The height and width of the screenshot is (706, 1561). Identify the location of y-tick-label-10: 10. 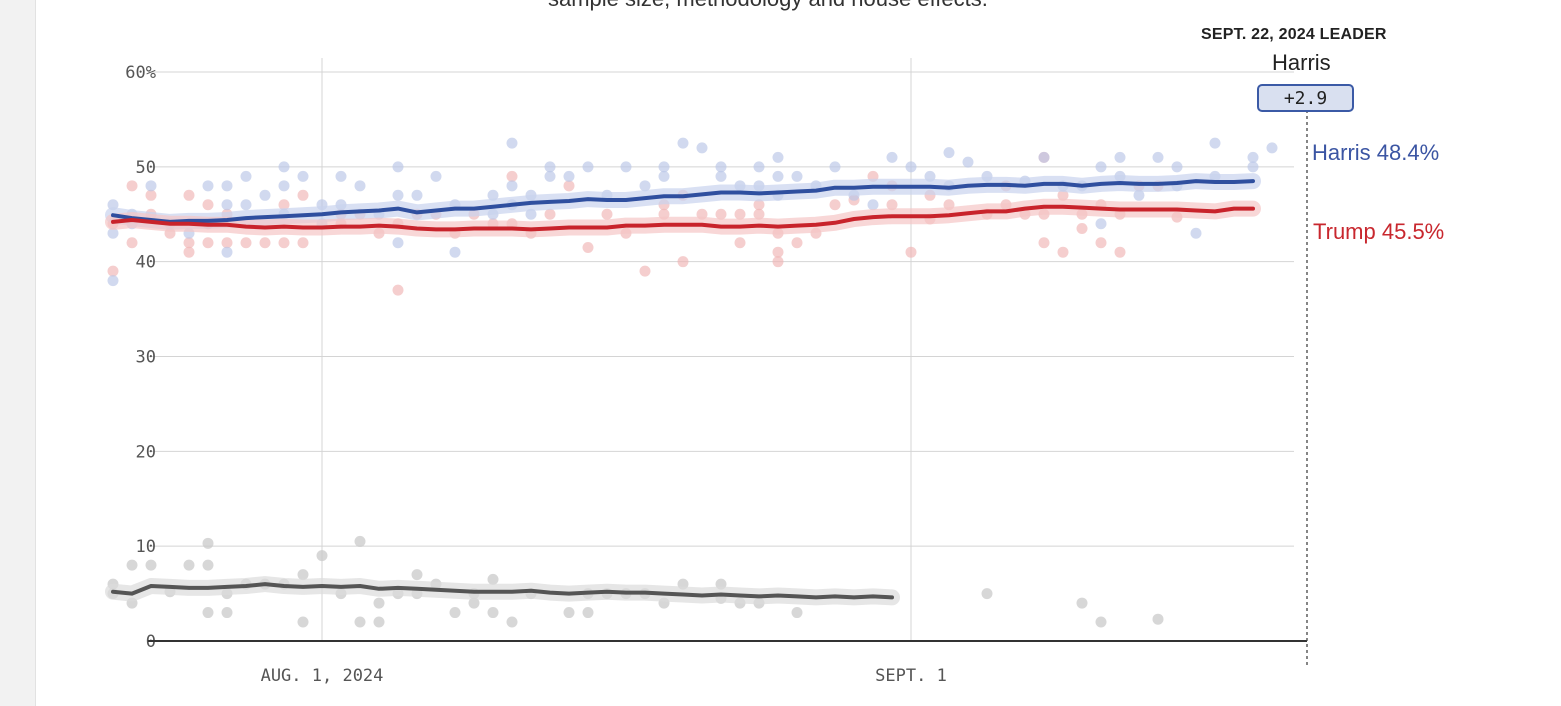
(146, 547).